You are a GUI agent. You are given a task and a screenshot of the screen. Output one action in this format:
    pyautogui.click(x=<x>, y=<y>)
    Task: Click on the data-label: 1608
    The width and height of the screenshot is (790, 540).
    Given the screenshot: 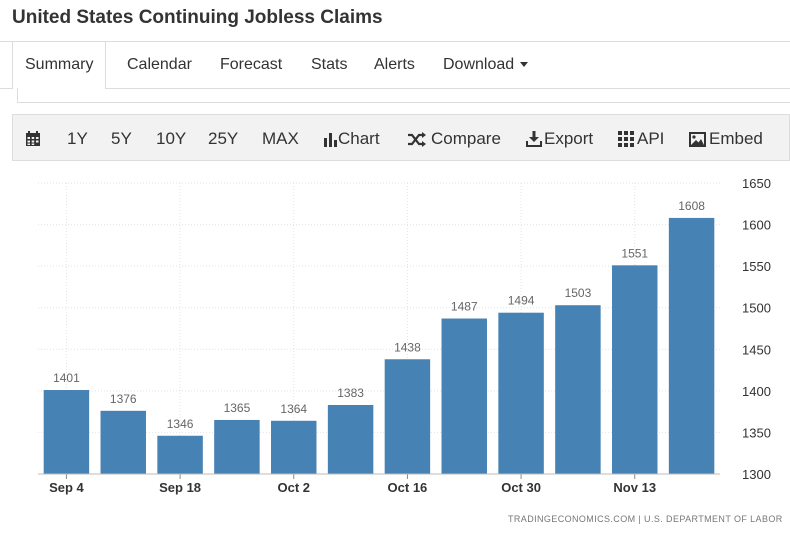 What is the action you would take?
    pyautogui.click(x=691, y=206)
    